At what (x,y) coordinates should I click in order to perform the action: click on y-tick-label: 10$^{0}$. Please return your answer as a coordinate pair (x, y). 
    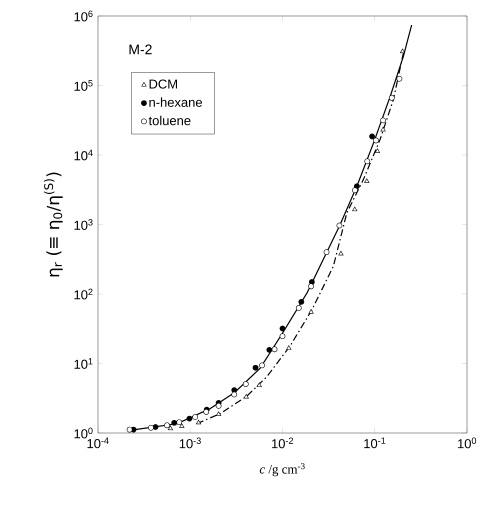
    Looking at the image, I should click on (83, 433).